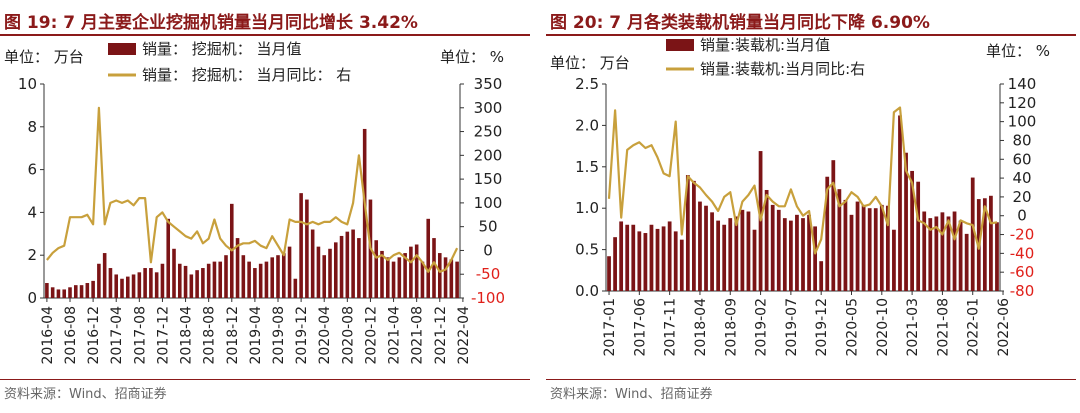 The height and width of the screenshot is (413, 1080). I want to click on x-tick-label: 2016-08, so click(71, 335).